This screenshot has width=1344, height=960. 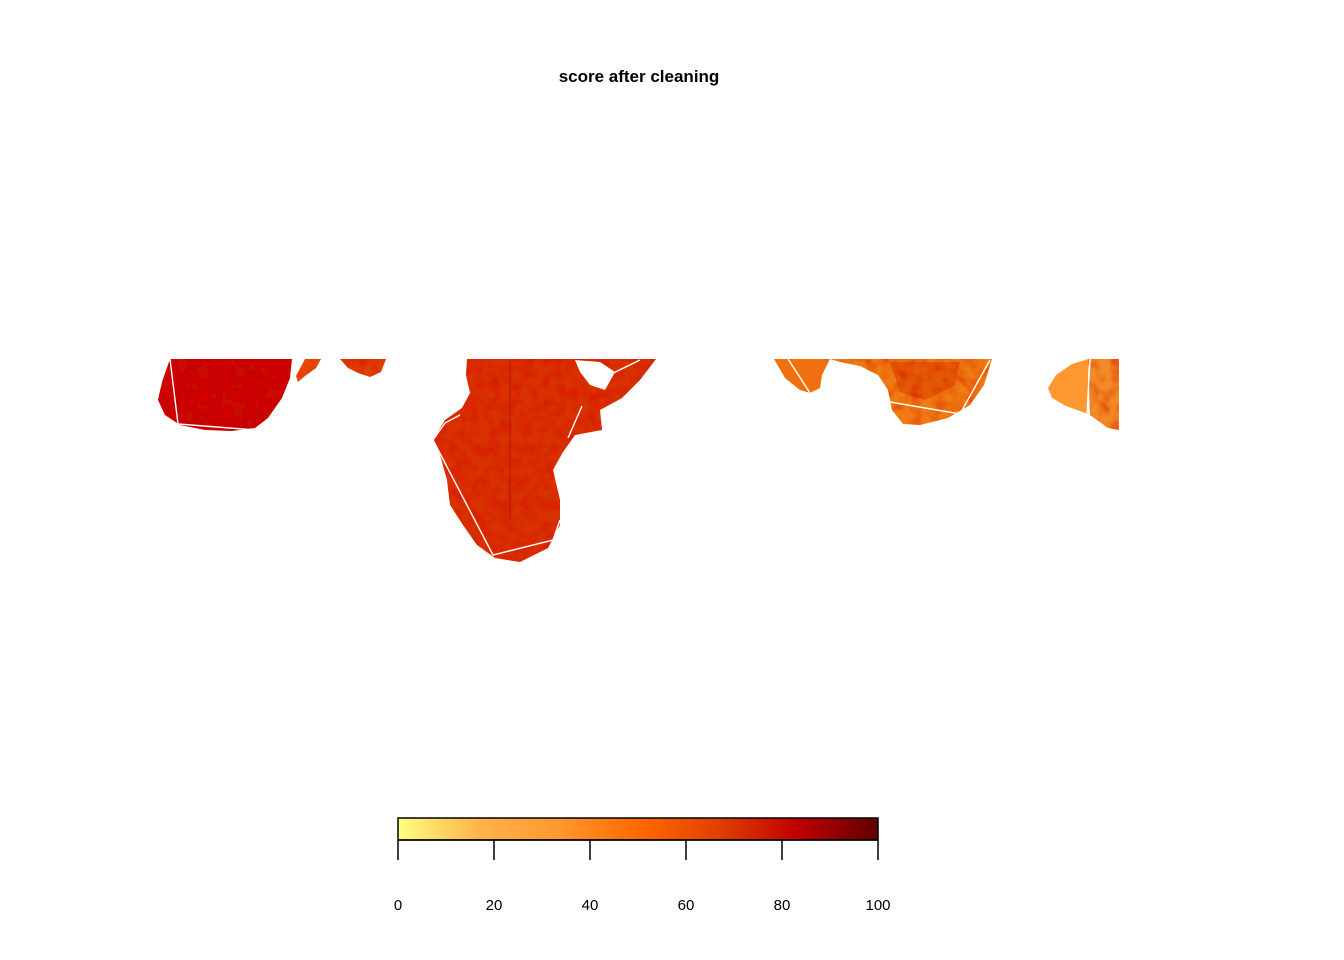 What do you see at coordinates (590, 905) in the screenshot?
I see `colorbar-tick-label: 40` at bounding box center [590, 905].